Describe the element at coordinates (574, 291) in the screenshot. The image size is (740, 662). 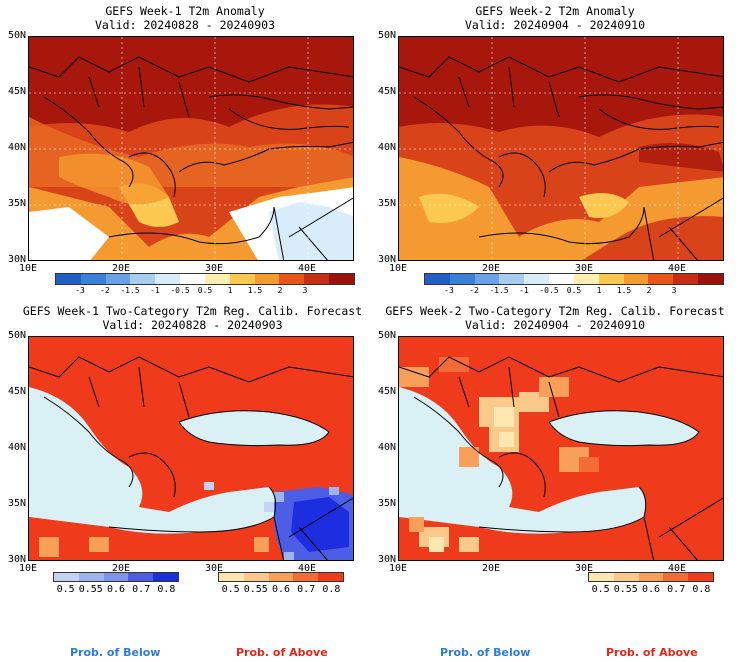
I see `panel2-colorbar-labels: -3 -2 -1.5 -1 -0.5 0.5 1 1.5 2 3` at that location.